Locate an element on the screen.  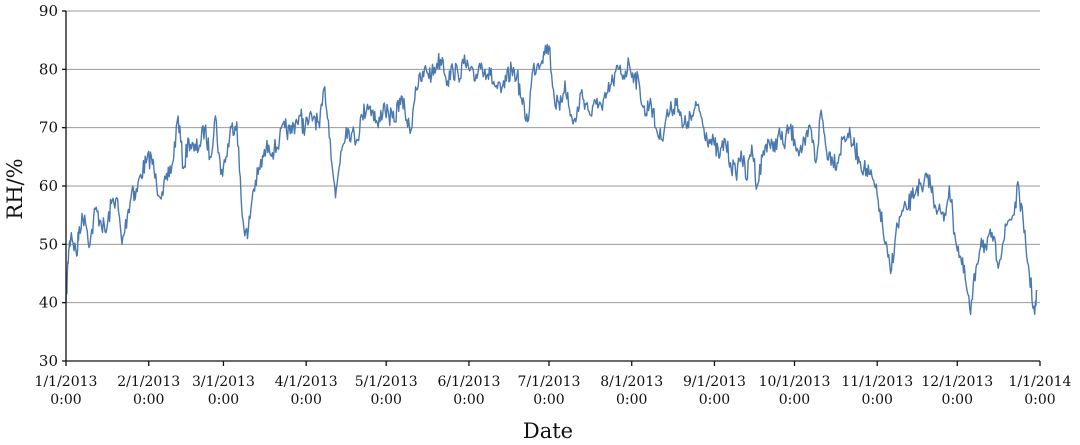
x-tick-date: 10/1/2013 is located at coordinates (795, 382).